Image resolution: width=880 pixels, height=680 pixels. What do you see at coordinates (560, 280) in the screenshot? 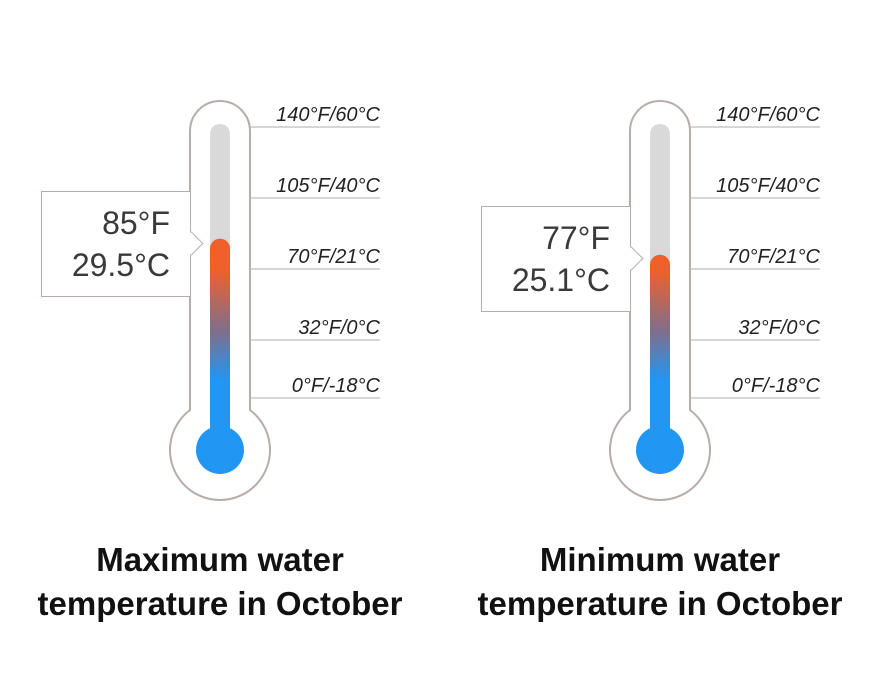
I see `reading-celsius: 25.1°C` at bounding box center [560, 280].